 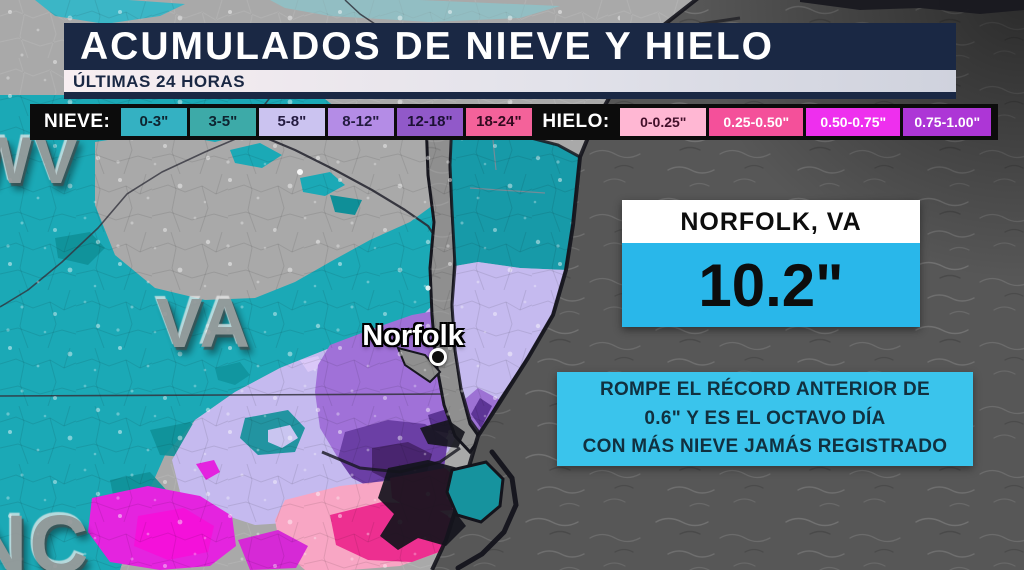 What do you see at coordinates (756, 122) in the screenshot?
I see `legend-bin-ice-1: 0.25-0.50"` at bounding box center [756, 122].